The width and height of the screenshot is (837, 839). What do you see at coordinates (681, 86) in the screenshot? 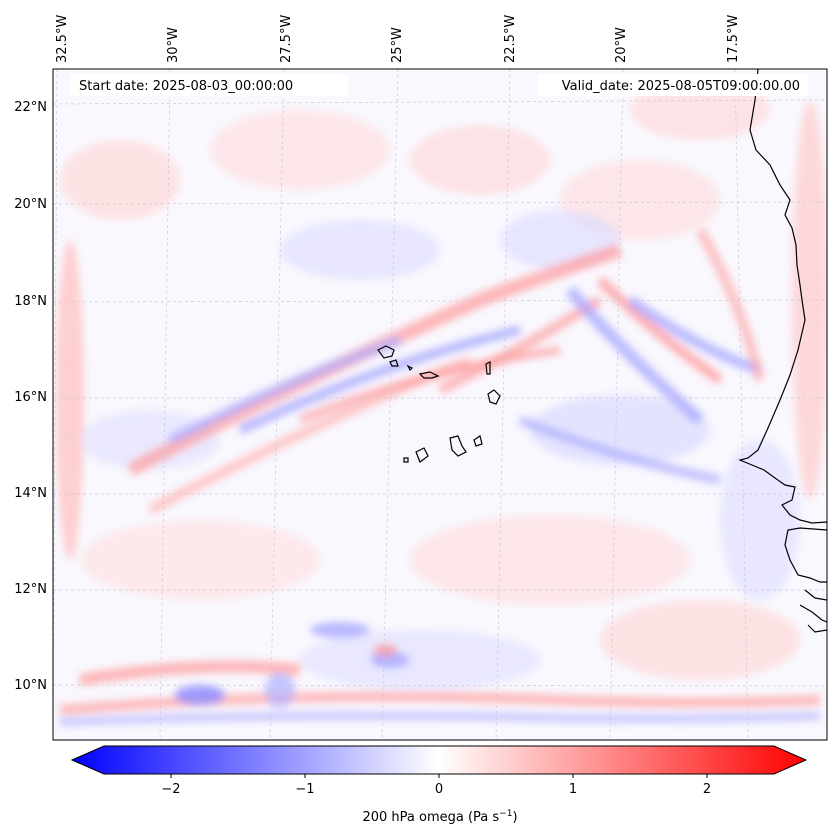
I see `valid-date-label: Valid_date: 2025-08-05T09:00:00.00` at bounding box center [681, 86].